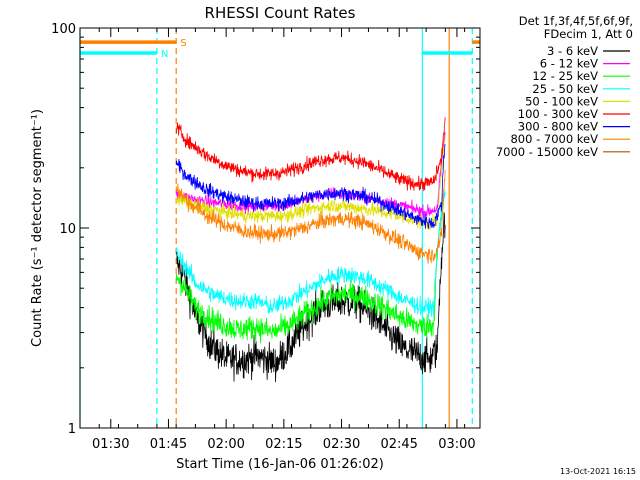 The image size is (640, 480). I want to click on x-tick-label-6: 03:00, so click(456, 444).